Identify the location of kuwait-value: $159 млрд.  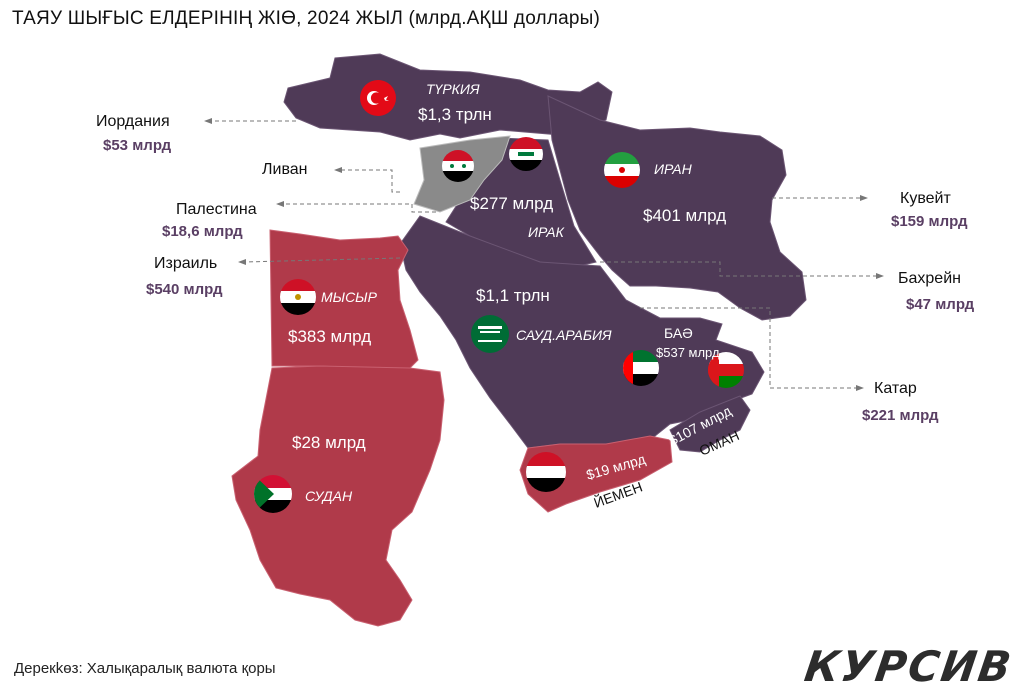
(929, 221).